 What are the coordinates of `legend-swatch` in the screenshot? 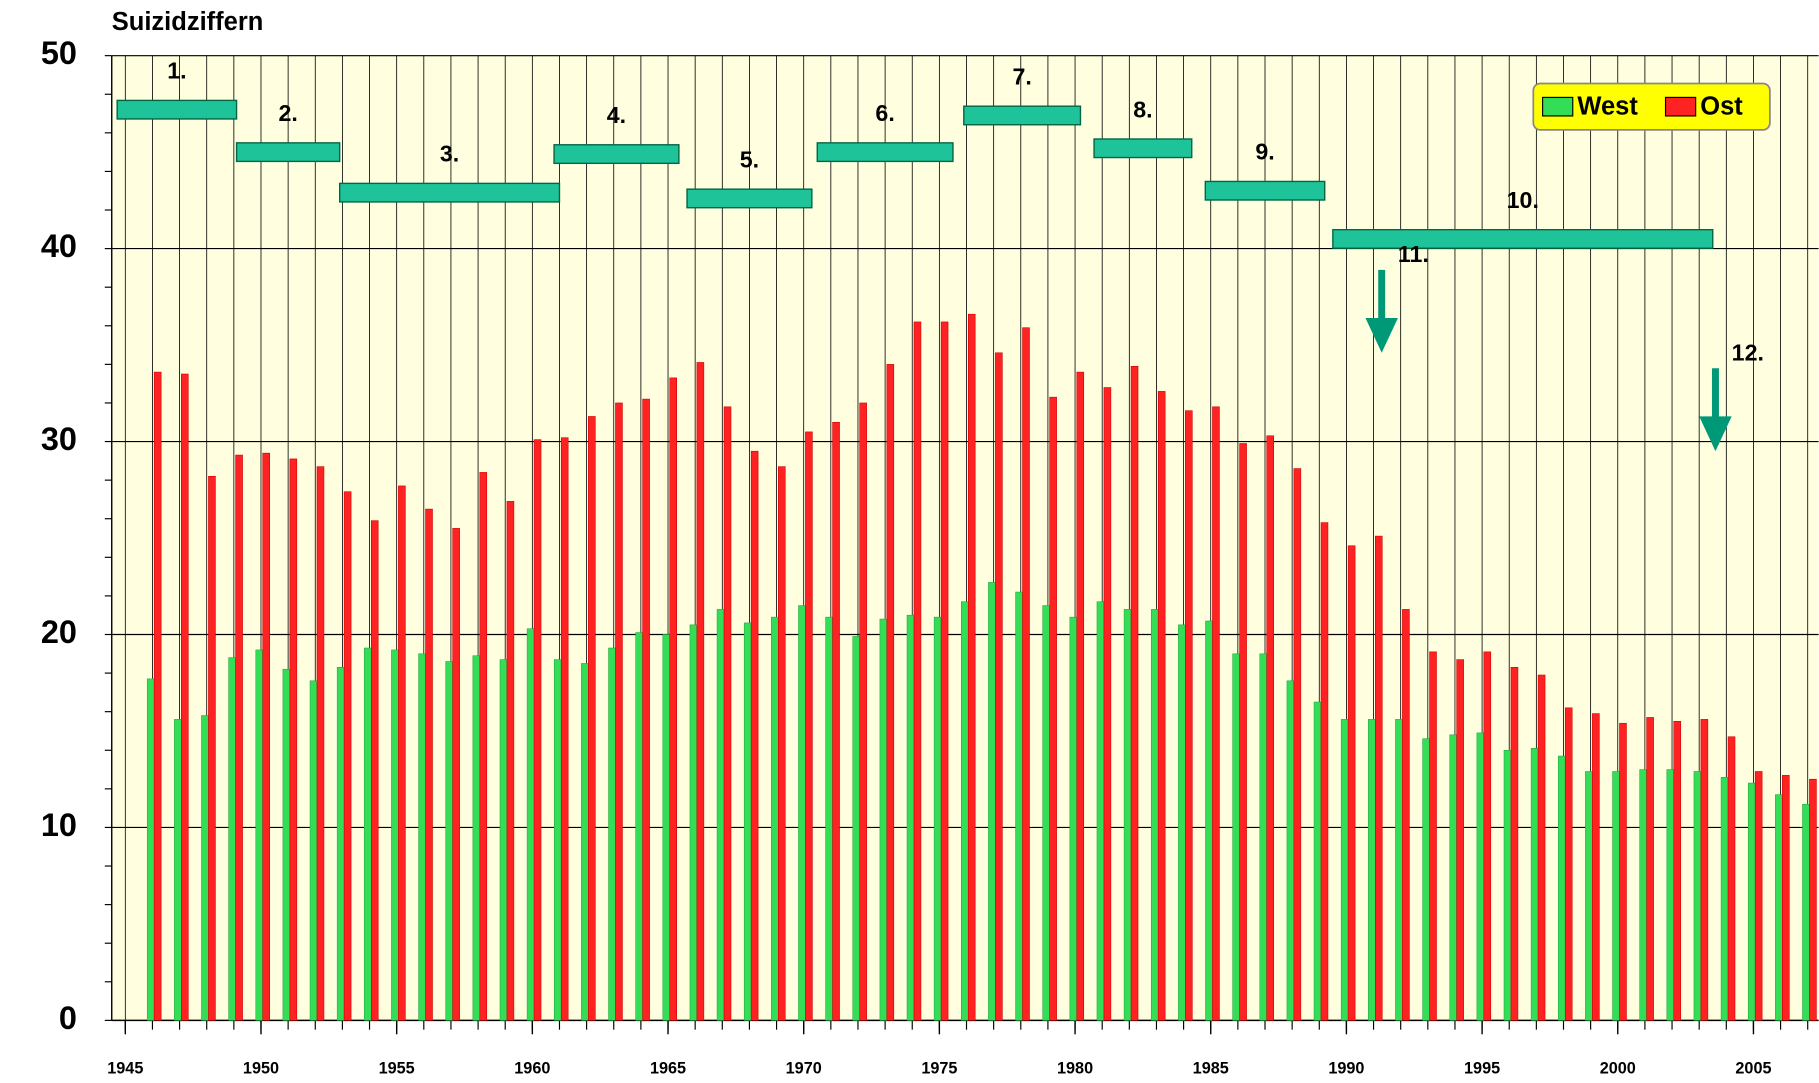 It's located at (1680, 106).